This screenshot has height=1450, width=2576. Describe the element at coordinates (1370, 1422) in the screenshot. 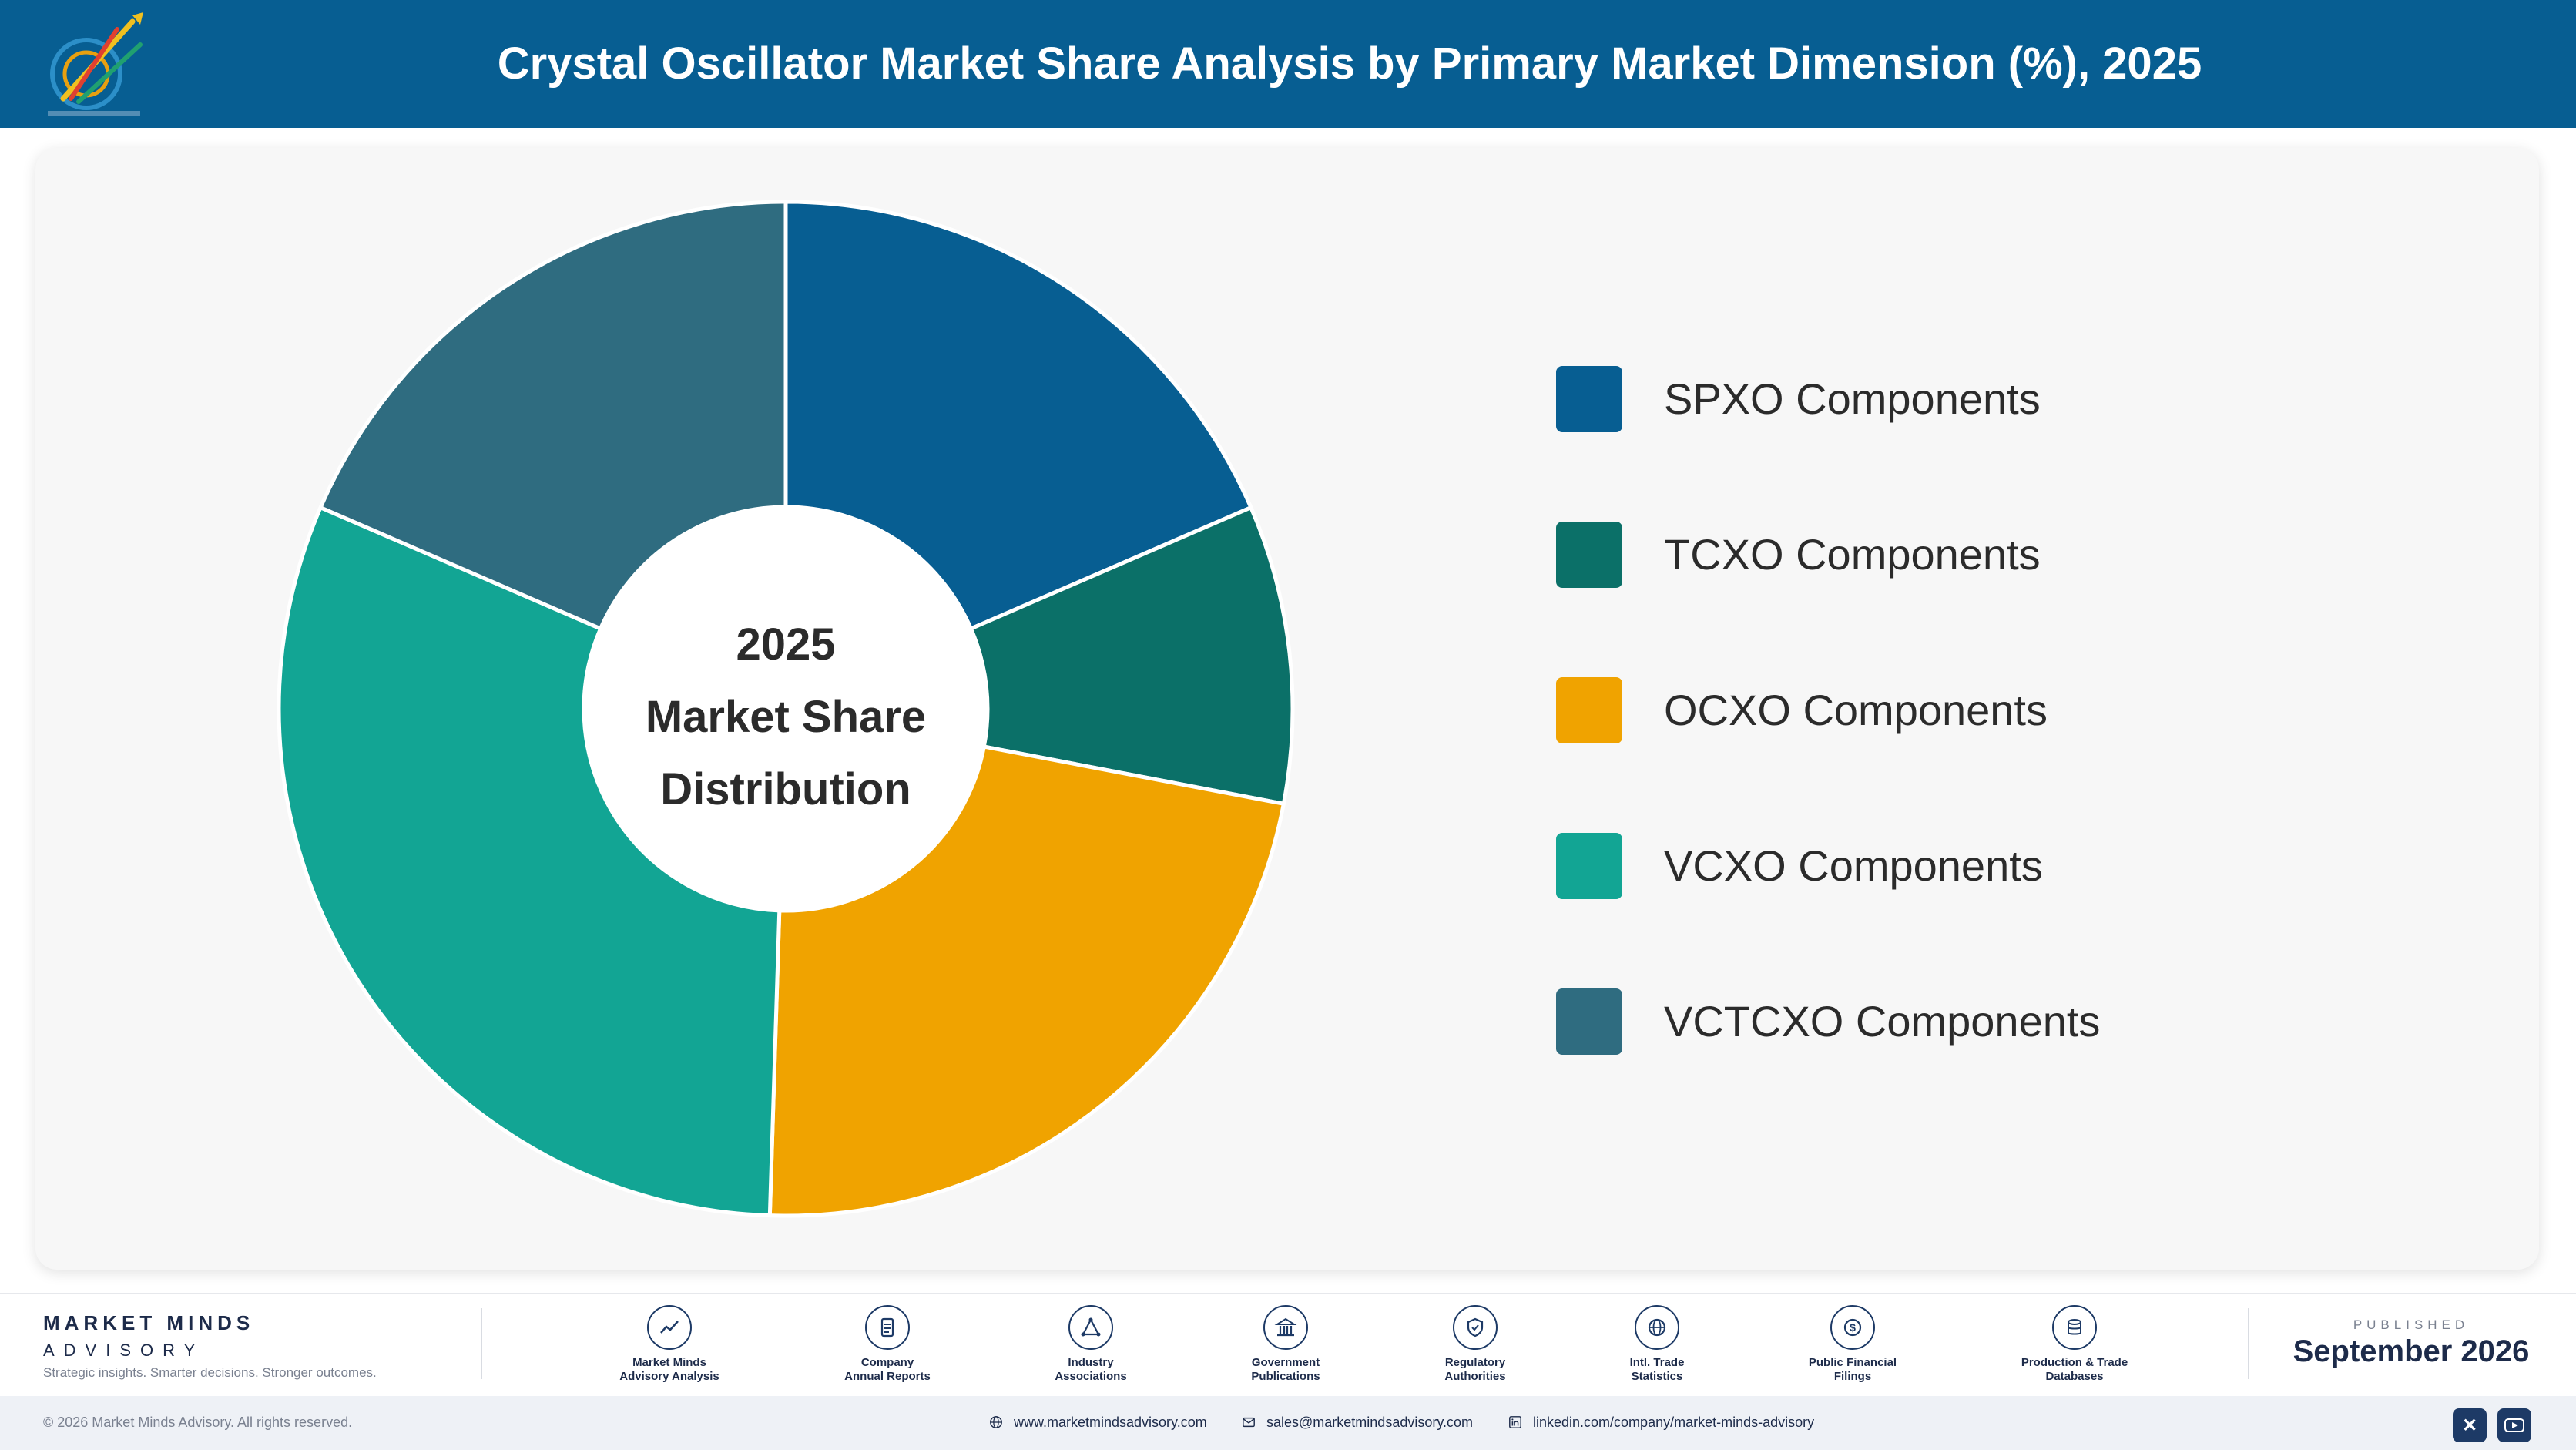

I see `email-text: sales@marketmindsadvisory.com` at that location.